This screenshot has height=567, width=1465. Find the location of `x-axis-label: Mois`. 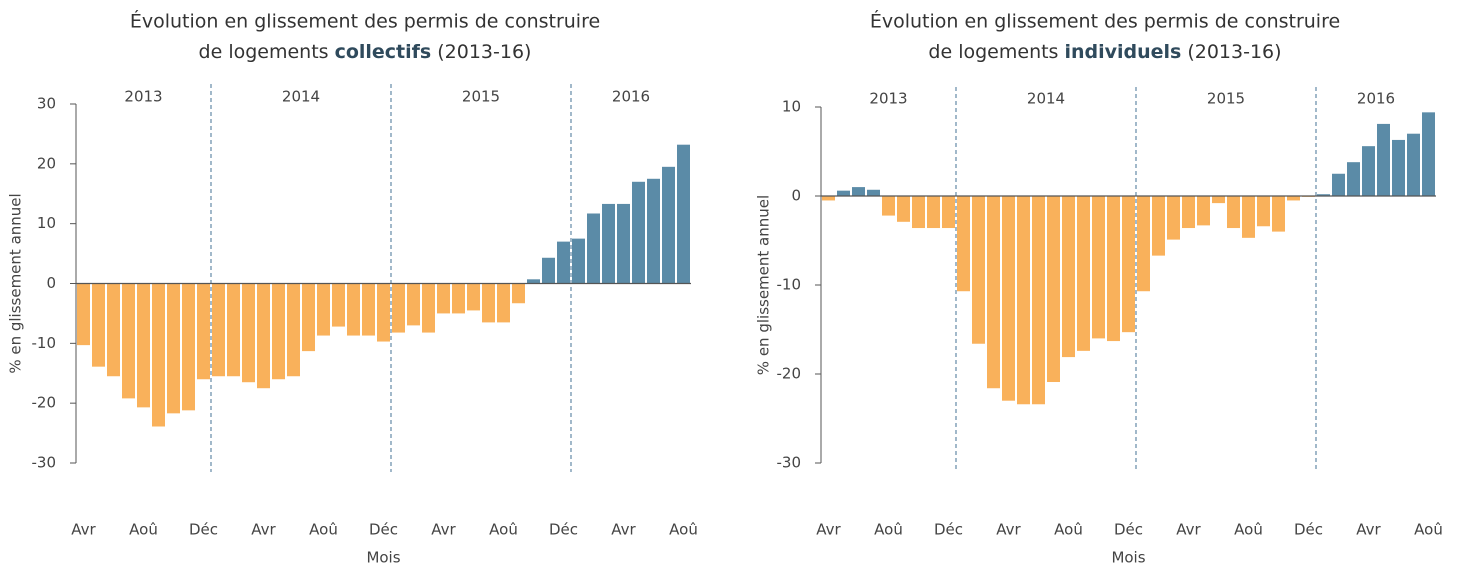

x-axis-label: Mois is located at coordinates (1128, 558).